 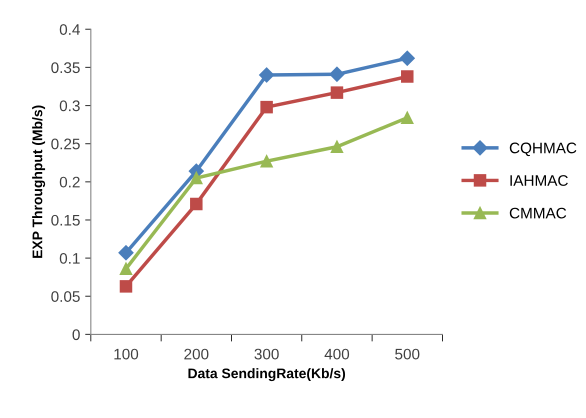 What do you see at coordinates (70, 258) in the screenshot?
I see `y-tick-label: 0.1` at bounding box center [70, 258].